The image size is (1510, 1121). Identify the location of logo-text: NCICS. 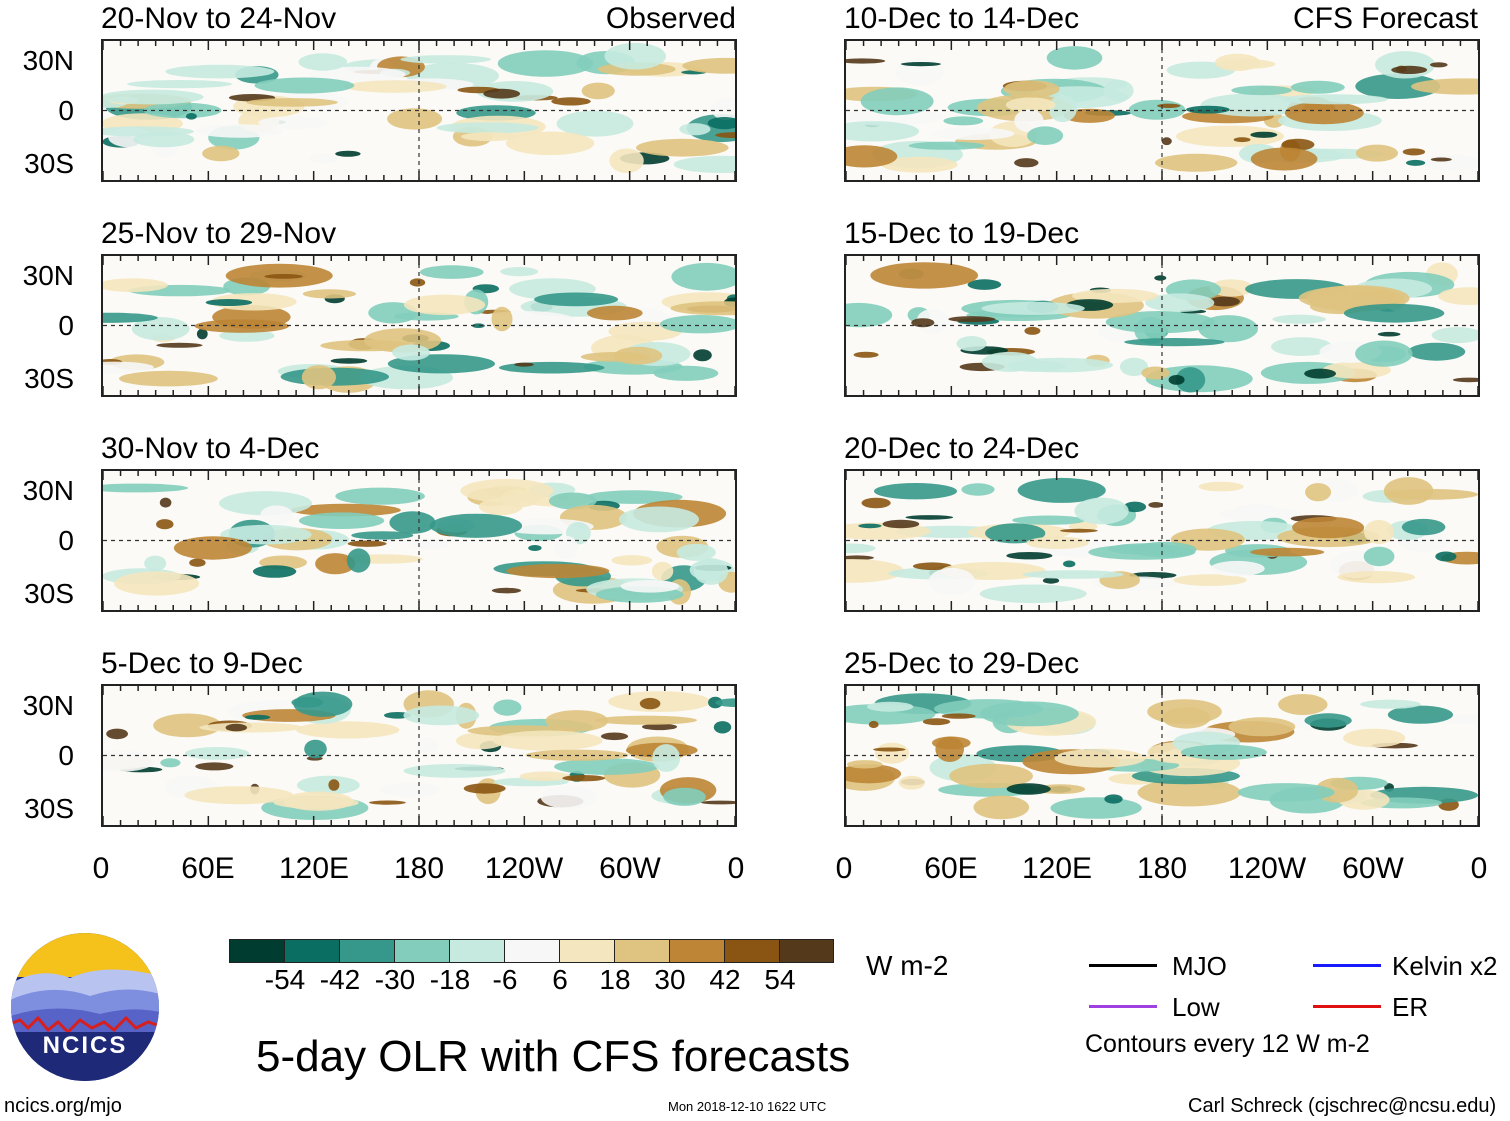
(85, 1045).